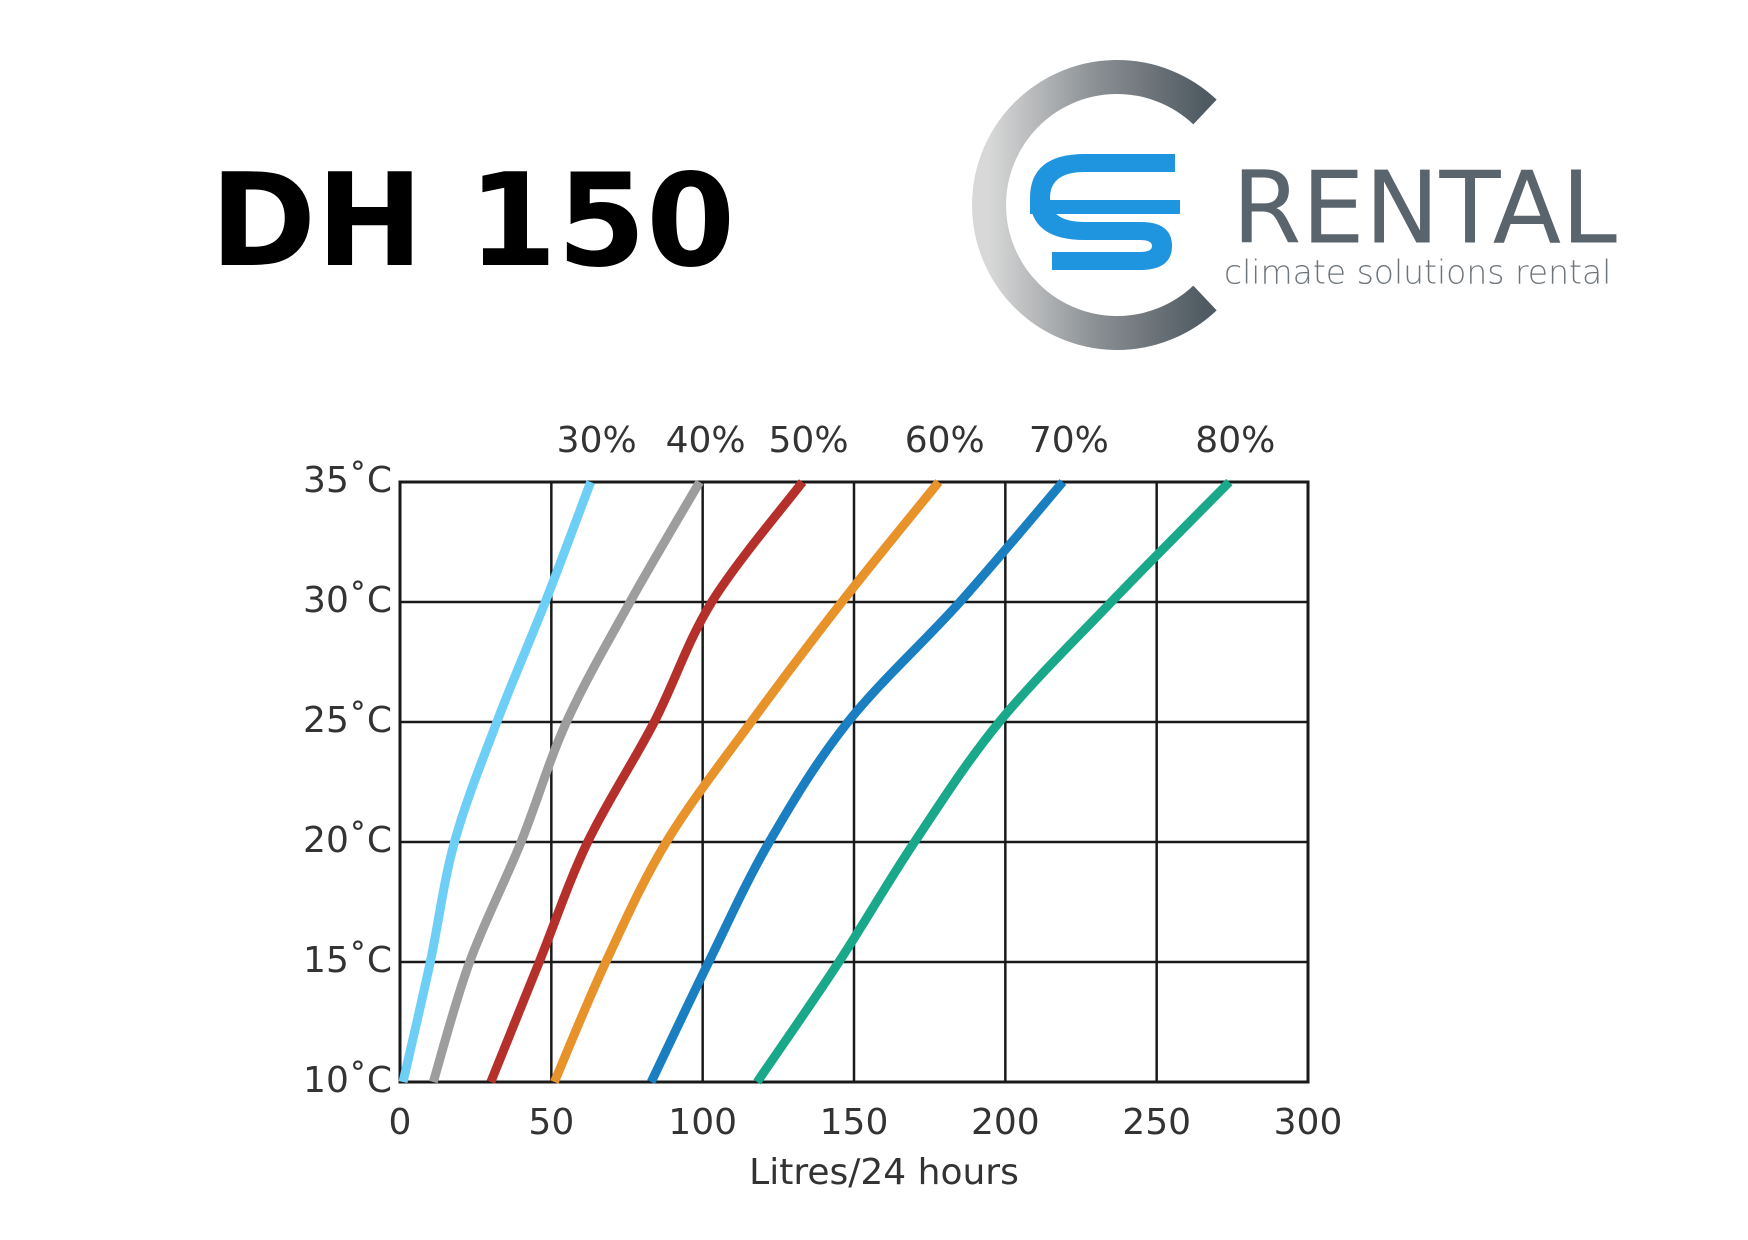 The height and width of the screenshot is (1240, 1748). Describe the element at coordinates (347, 600) in the screenshot. I see `y-tick-label: 30˚C` at that location.